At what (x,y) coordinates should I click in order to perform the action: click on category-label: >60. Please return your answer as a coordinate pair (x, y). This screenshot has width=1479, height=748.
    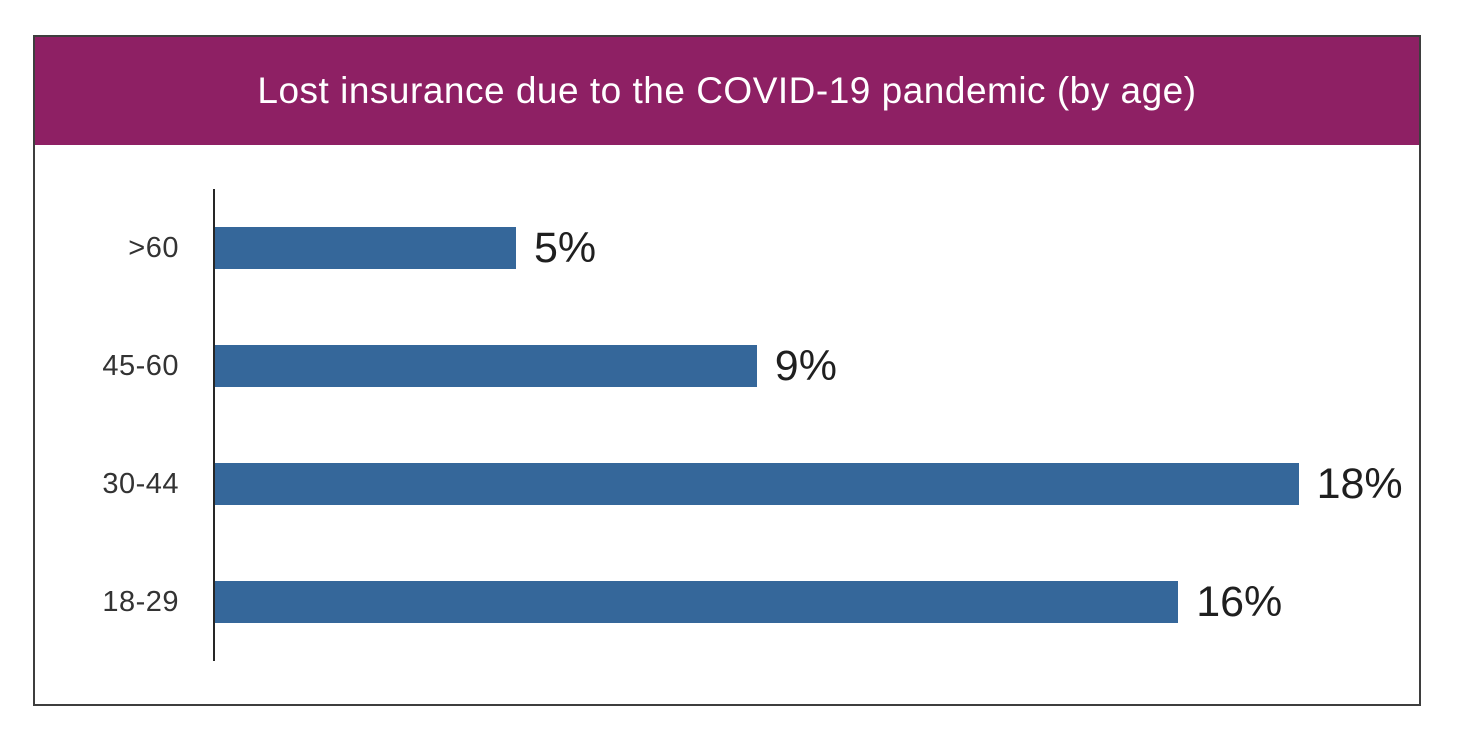
    Looking at the image, I should click on (153, 247).